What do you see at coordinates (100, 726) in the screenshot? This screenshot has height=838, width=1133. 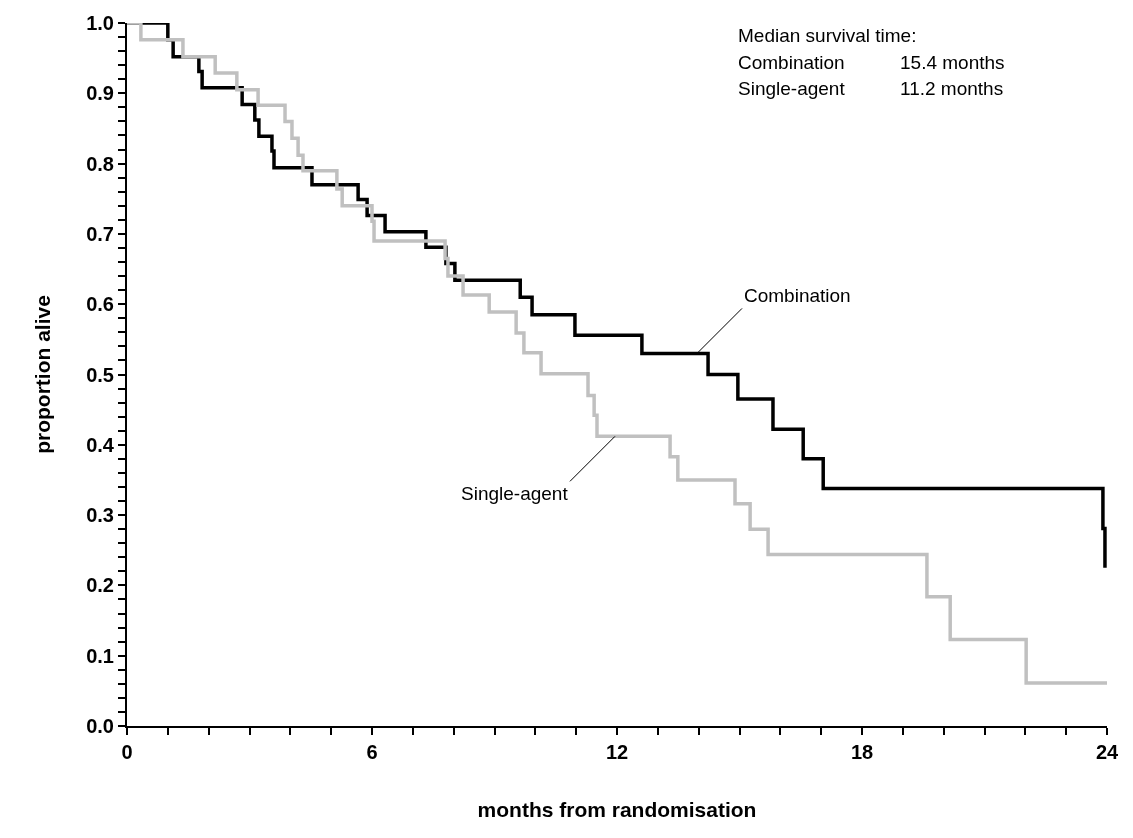 I see `y-tick-label: 0.0` at bounding box center [100, 726].